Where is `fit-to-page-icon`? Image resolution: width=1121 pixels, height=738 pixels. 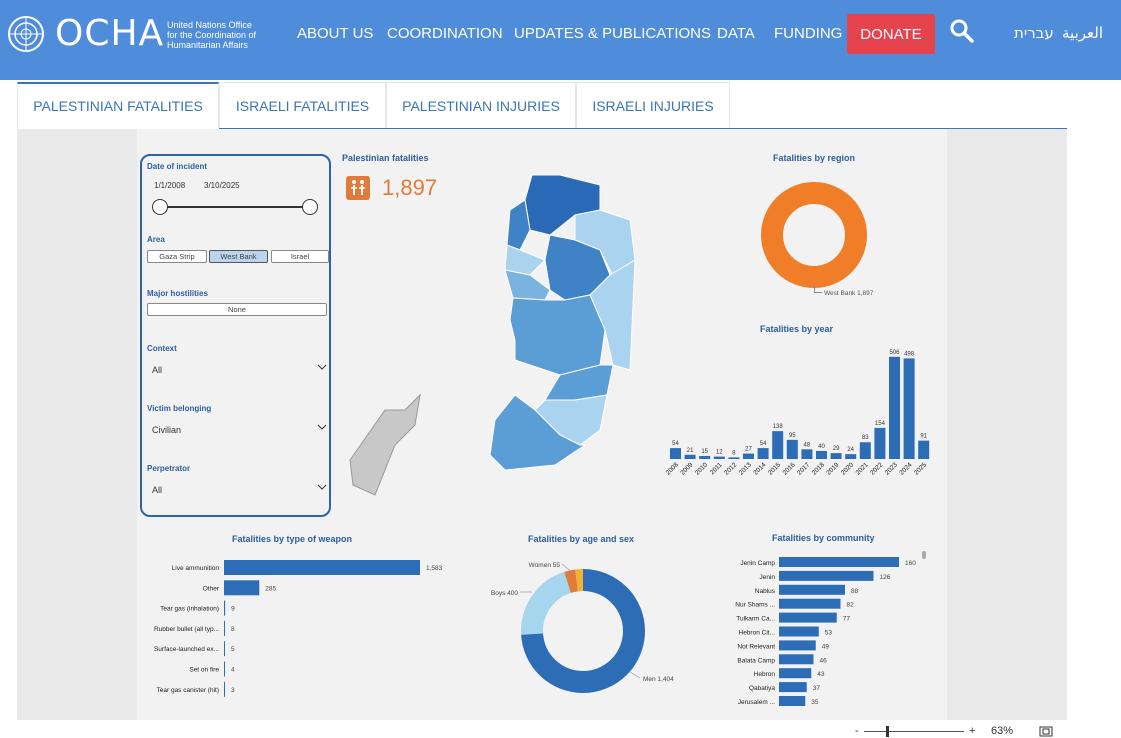 fit-to-page-icon is located at coordinates (1046, 731).